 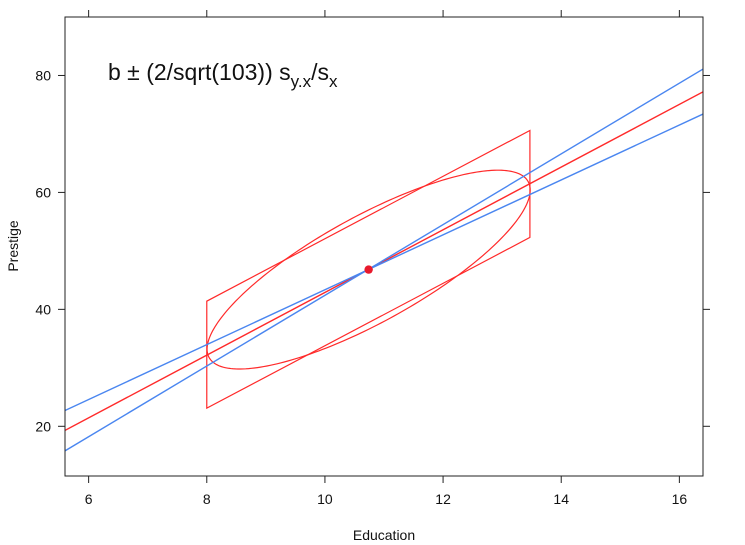 What do you see at coordinates (320, 72) in the screenshot?
I see `formula-mid: /s` at bounding box center [320, 72].